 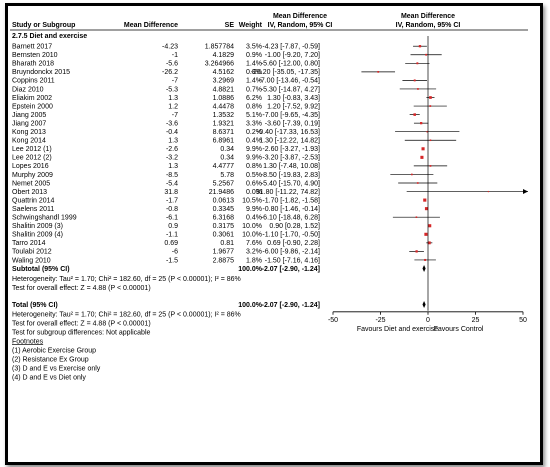 I want to click on study-weight: 0.2%, so click(x=254, y=132).